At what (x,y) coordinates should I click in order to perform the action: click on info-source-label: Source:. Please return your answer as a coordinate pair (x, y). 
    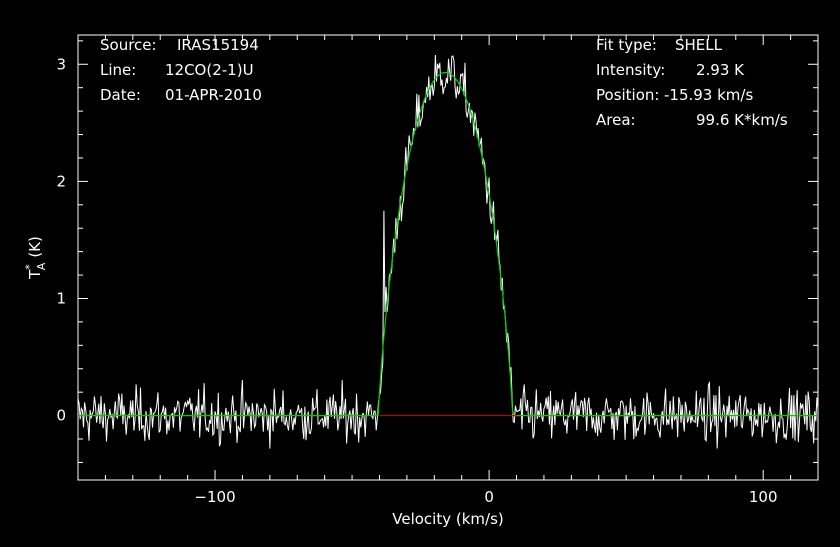
    Looking at the image, I should click on (128, 45).